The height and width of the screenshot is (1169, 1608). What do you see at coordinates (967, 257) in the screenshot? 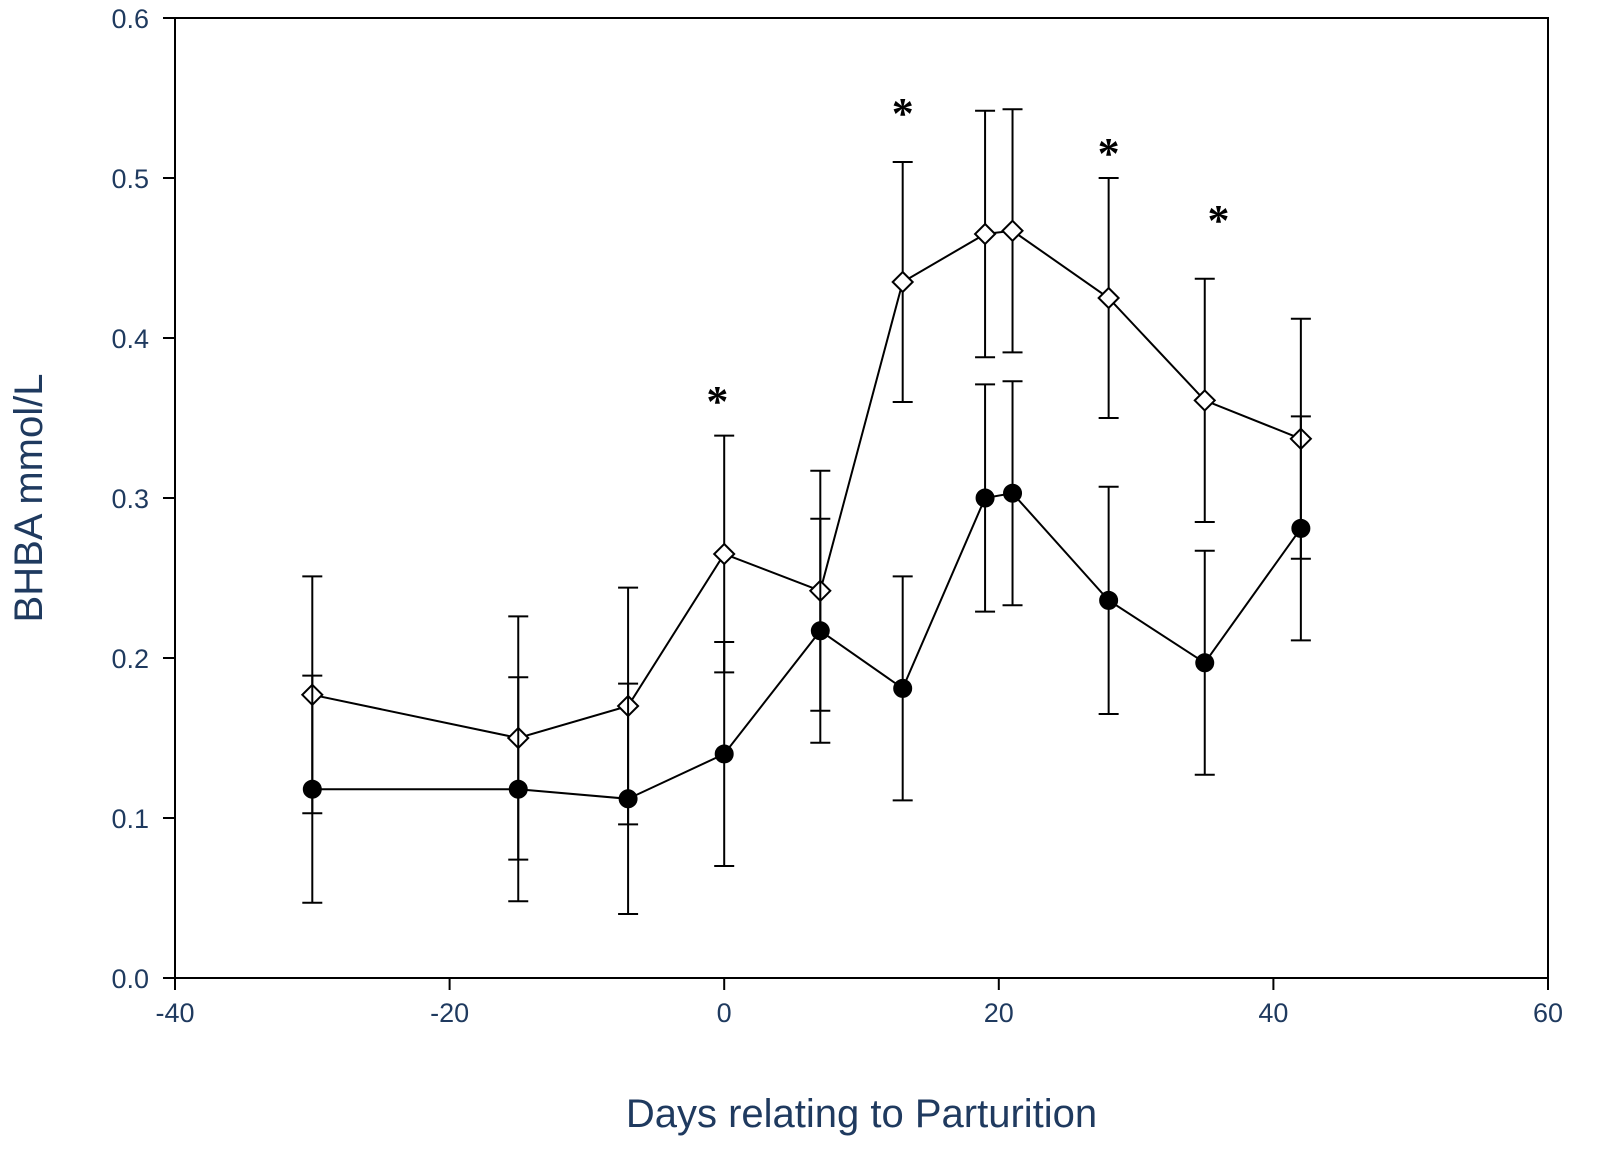
I see `annotation-layer: * * * *` at bounding box center [967, 257].